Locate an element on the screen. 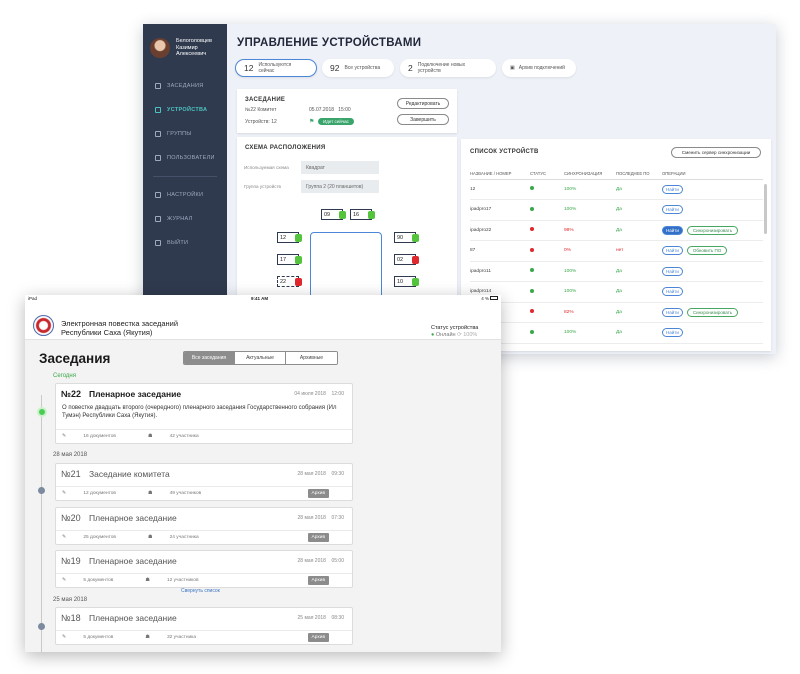 The image size is (800, 674). groups-icon is located at coordinates (158, 134).